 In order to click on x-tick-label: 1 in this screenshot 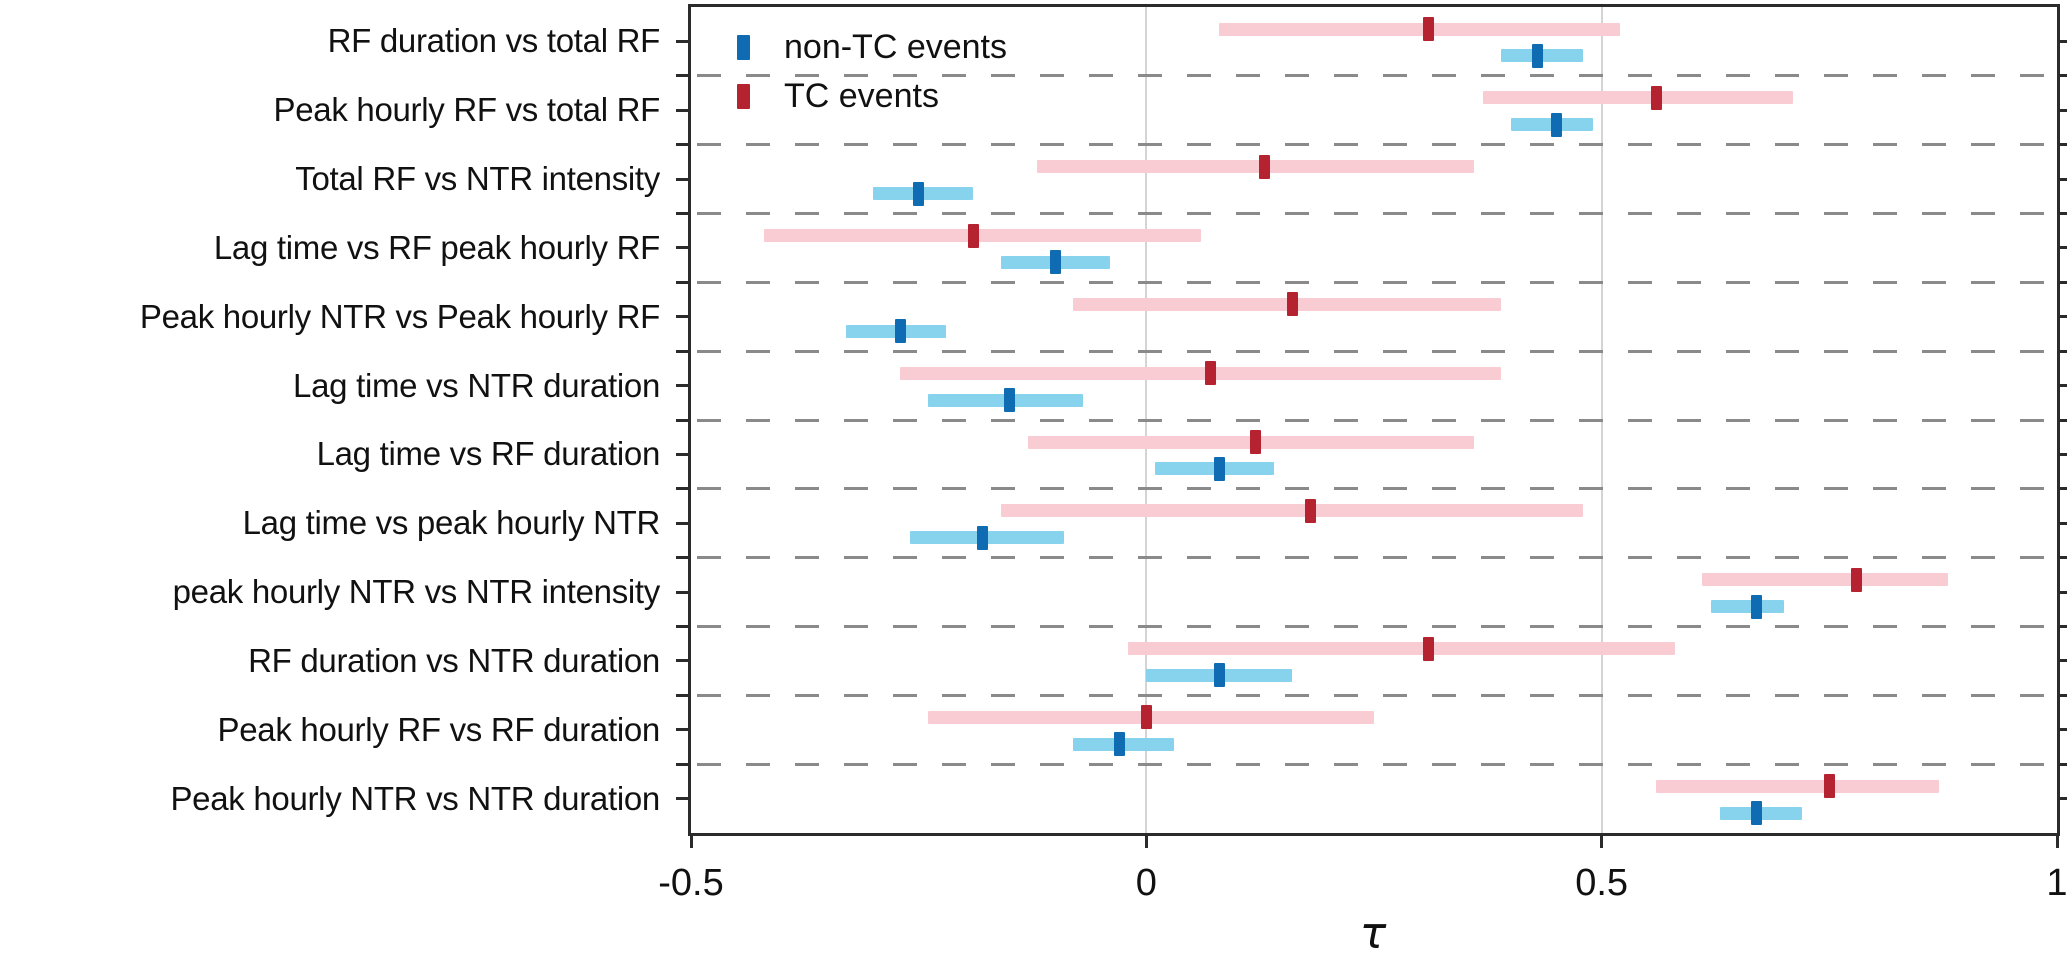, I will do `click(2056, 883)`.